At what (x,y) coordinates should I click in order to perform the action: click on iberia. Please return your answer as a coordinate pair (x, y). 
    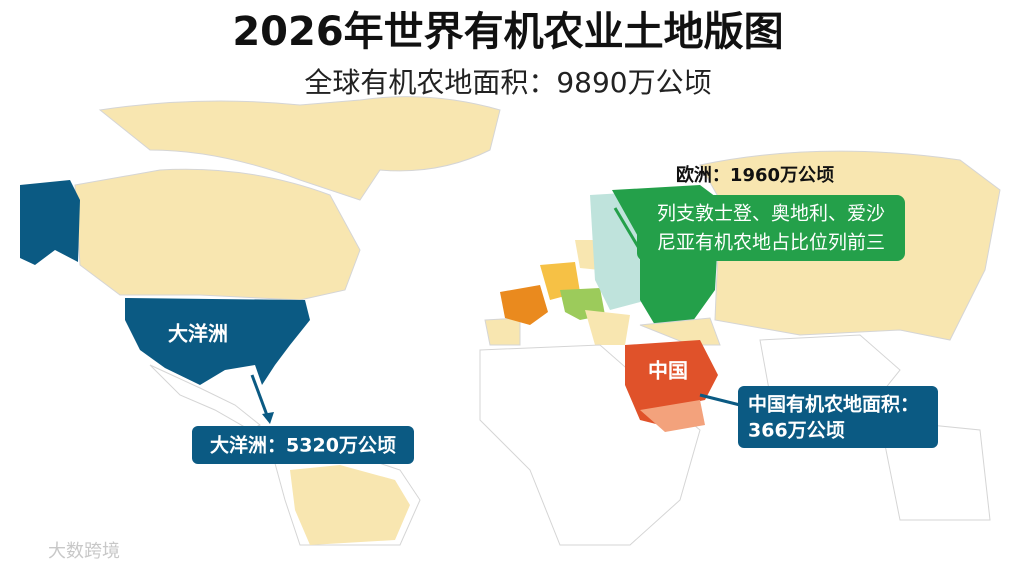
    Looking at the image, I should click on (502, 331).